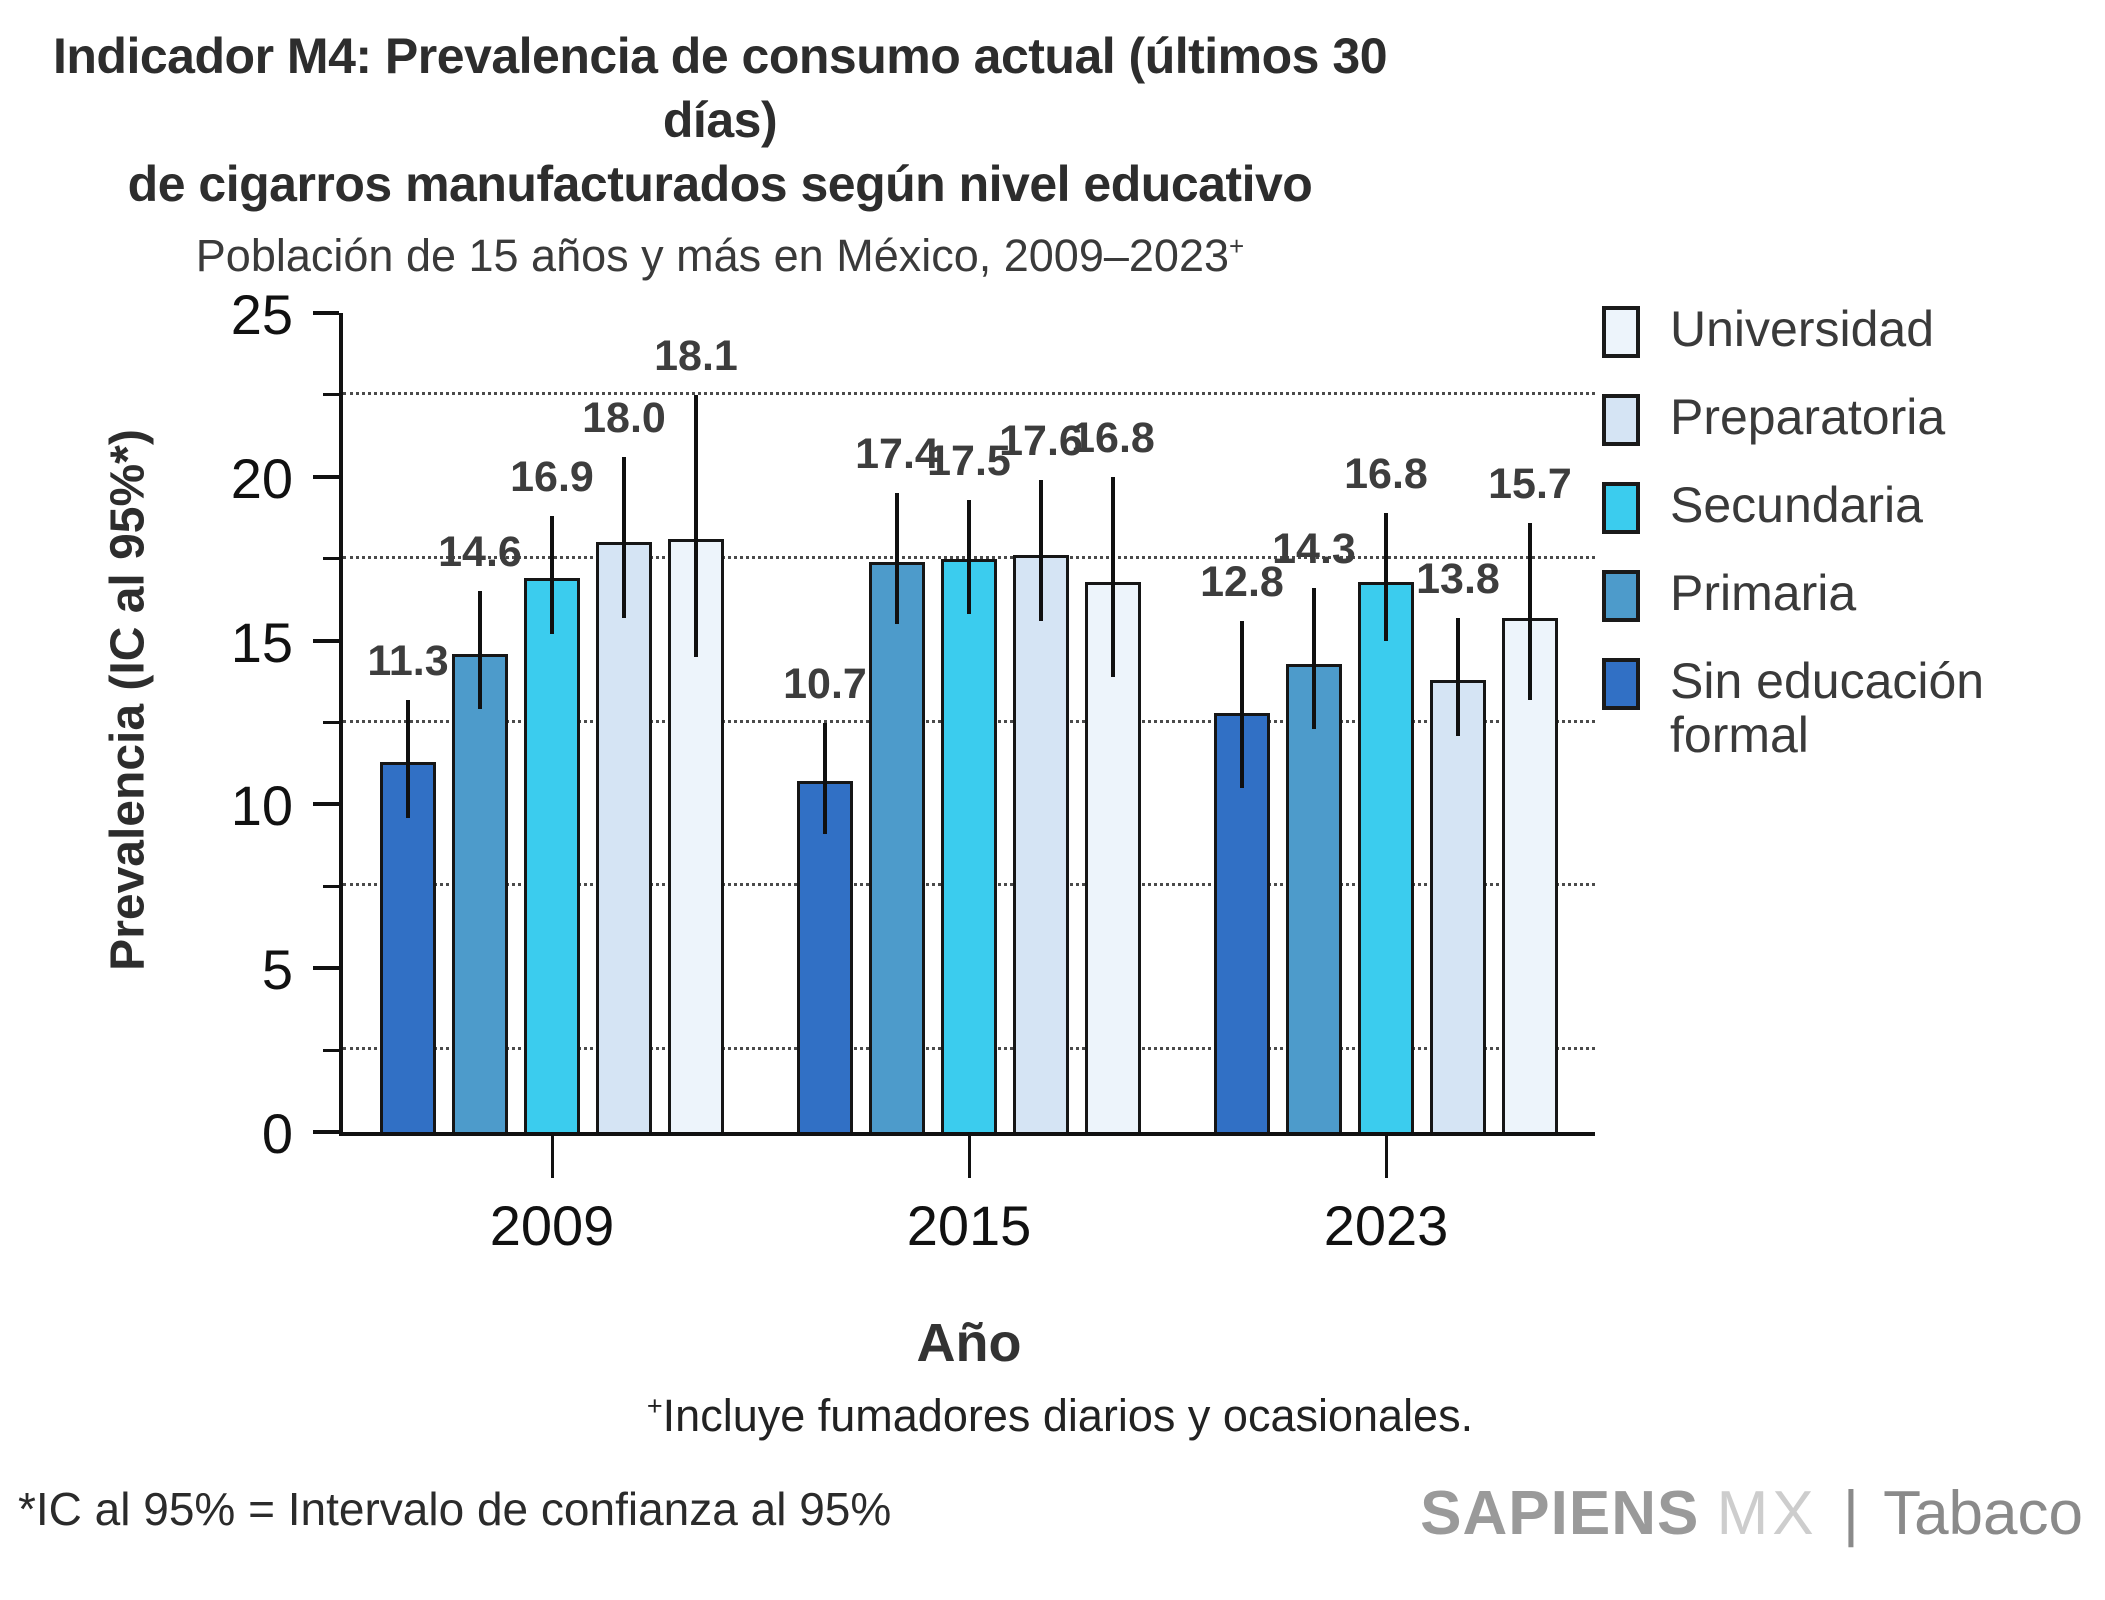 The image size is (2105, 1600). What do you see at coordinates (897, 454) in the screenshot?
I see `value-label-2015-primaria: 17.4` at bounding box center [897, 454].